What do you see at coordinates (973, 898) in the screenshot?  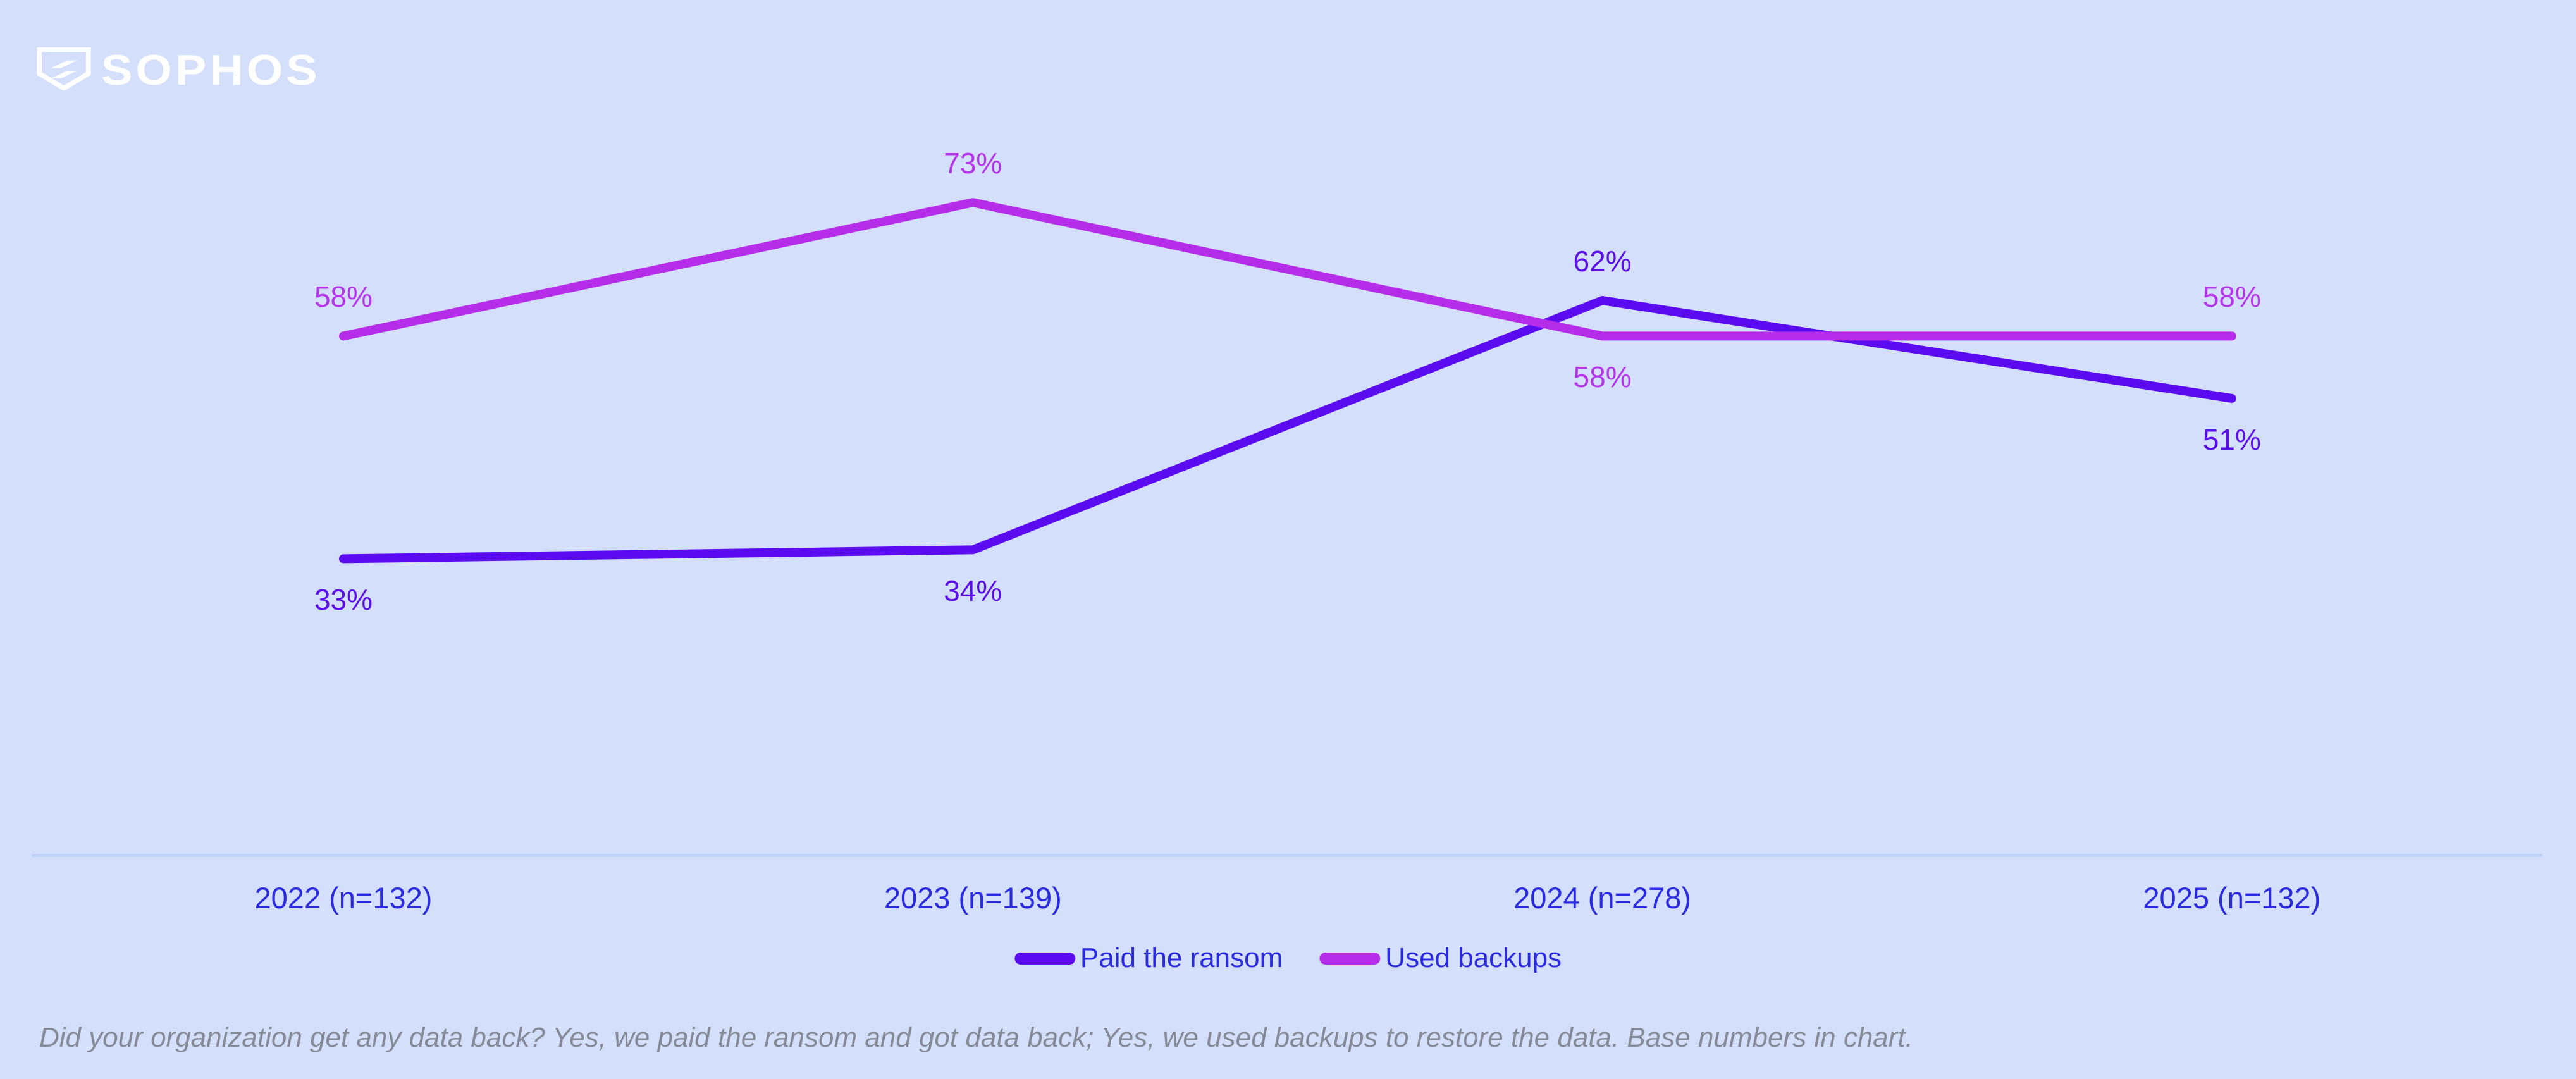 I see `x-tick-label-1: 2023 (n=139)` at bounding box center [973, 898].